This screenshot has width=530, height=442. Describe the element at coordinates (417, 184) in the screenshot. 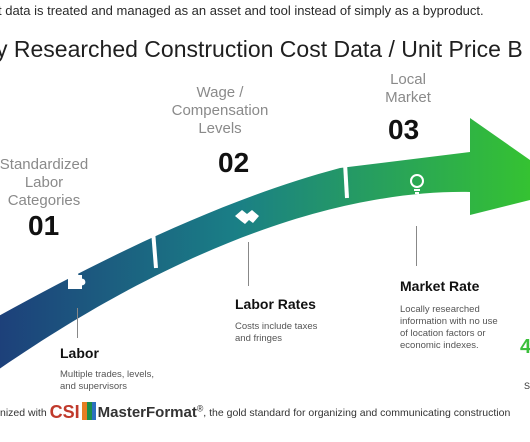

I see `lightbulb-icon` at that location.